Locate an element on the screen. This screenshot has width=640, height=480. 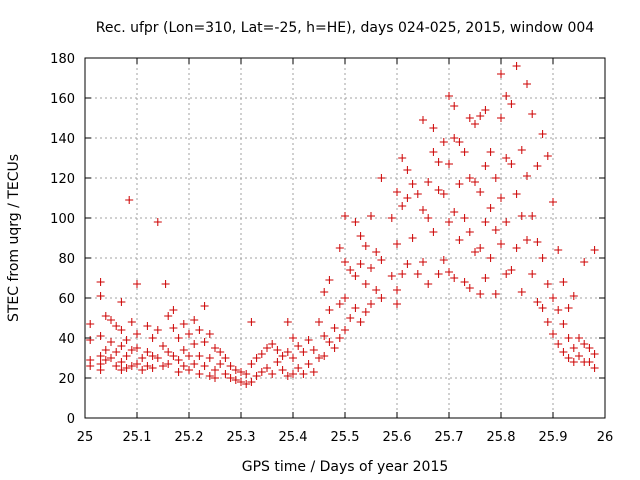
x-tick-label: 26 is located at coordinates (605, 437).